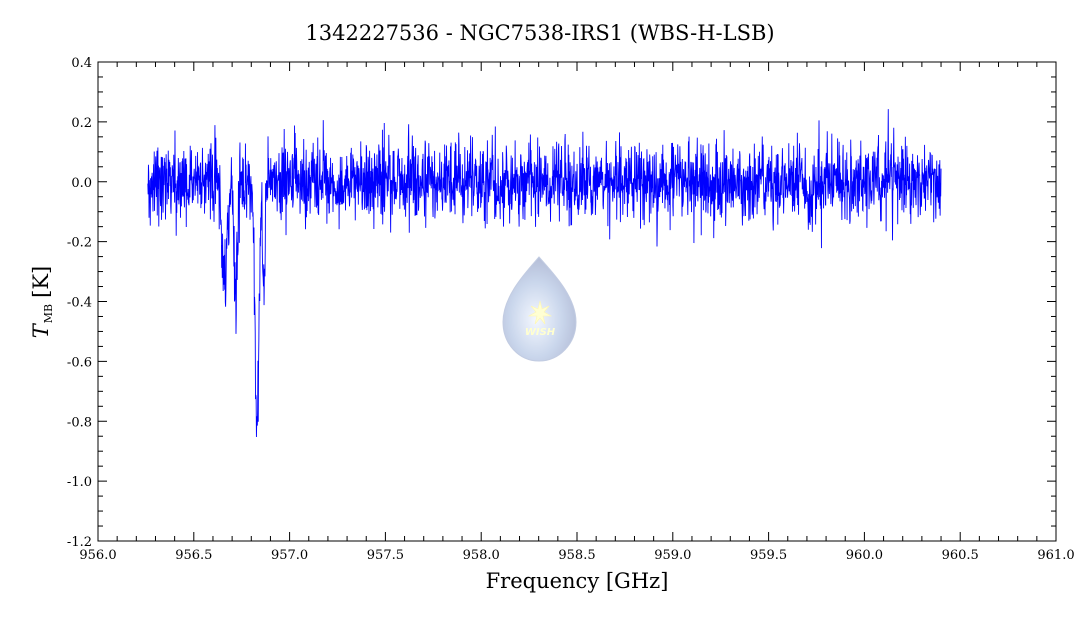  Describe the element at coordinates (539, 33) in the screenshot. I see `chart-title: 1342227536 - NGC7538-IRS1 (WBS-H-LSB)` at that location.